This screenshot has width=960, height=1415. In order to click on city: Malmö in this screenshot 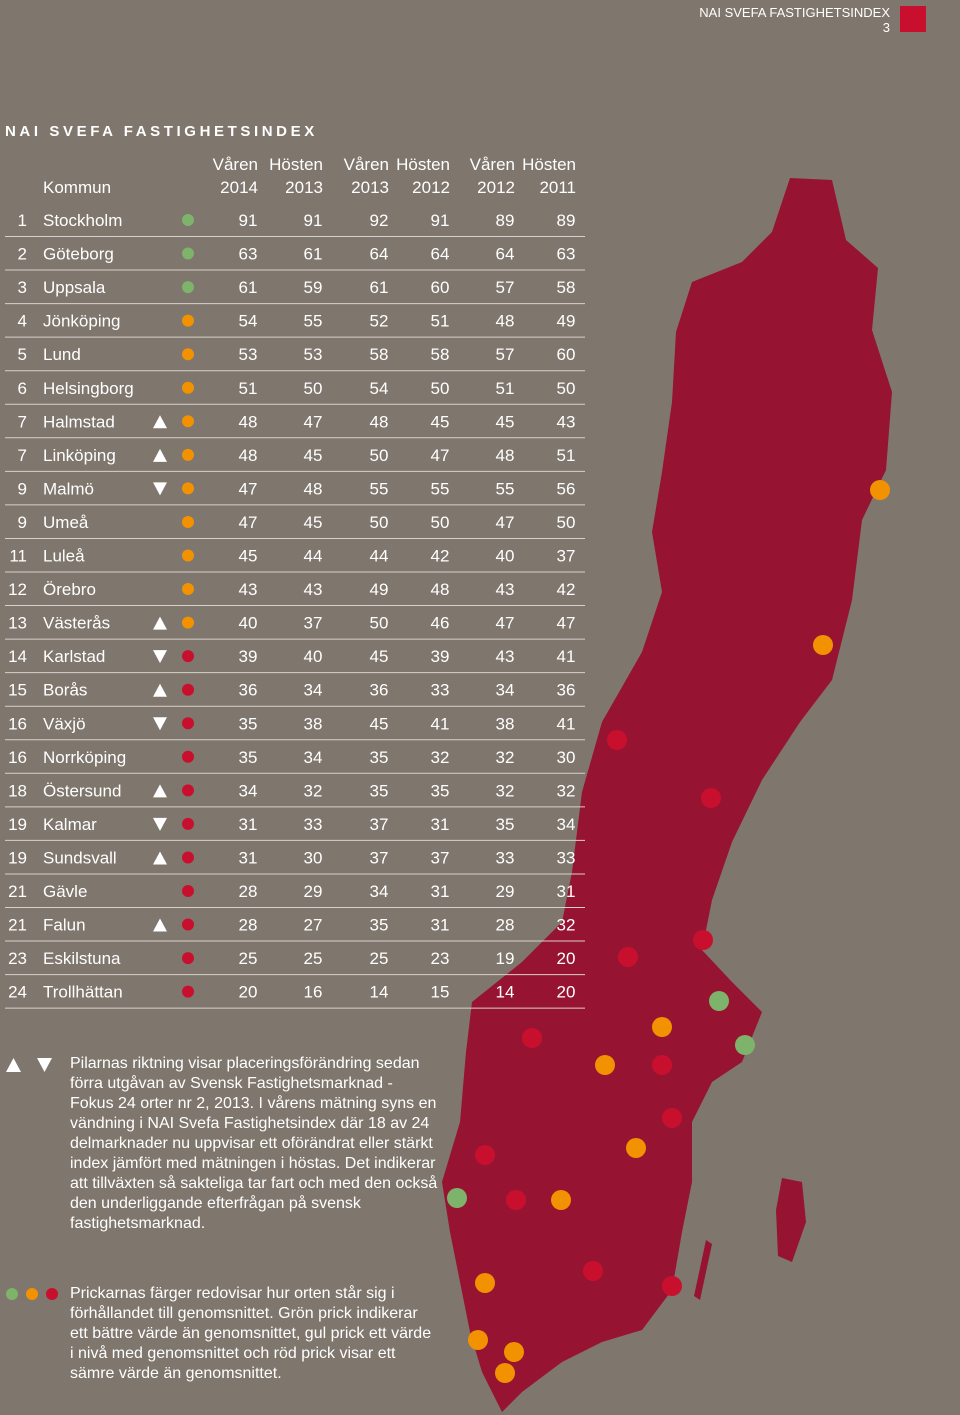, I will do `click(68, 488)`.